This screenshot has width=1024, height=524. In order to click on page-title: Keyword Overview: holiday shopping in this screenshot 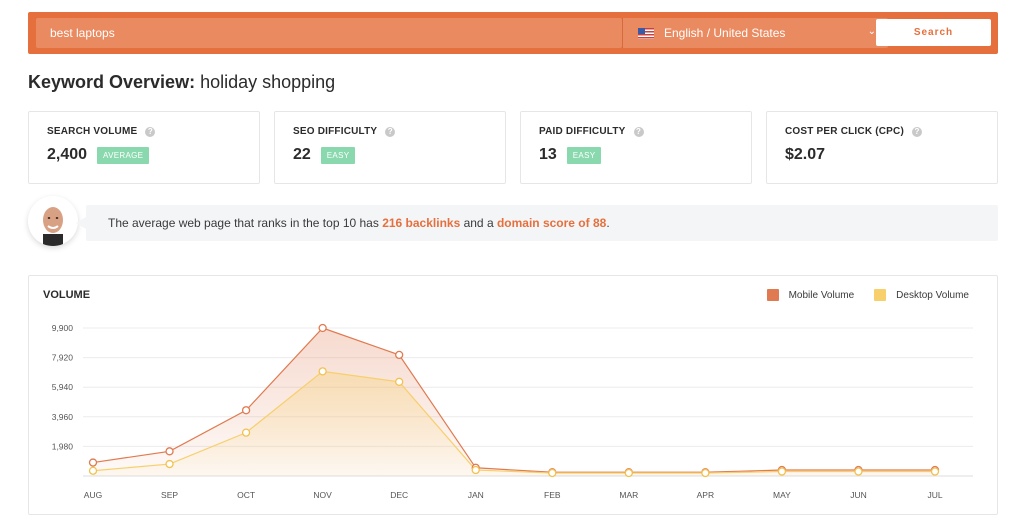, I will do `click(181, 82)`.